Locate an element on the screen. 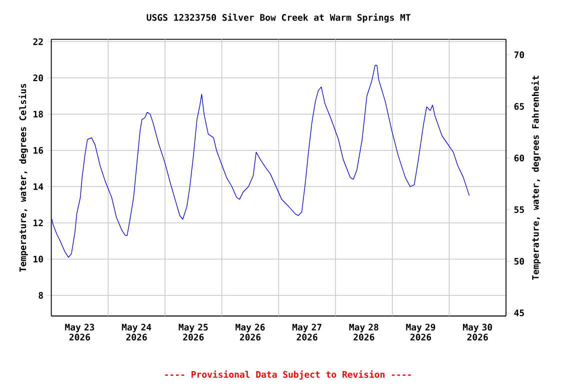 This screenshot has width=576, height=384. x-tick-label: May 24 2026 is located at coordinates (137, 332).